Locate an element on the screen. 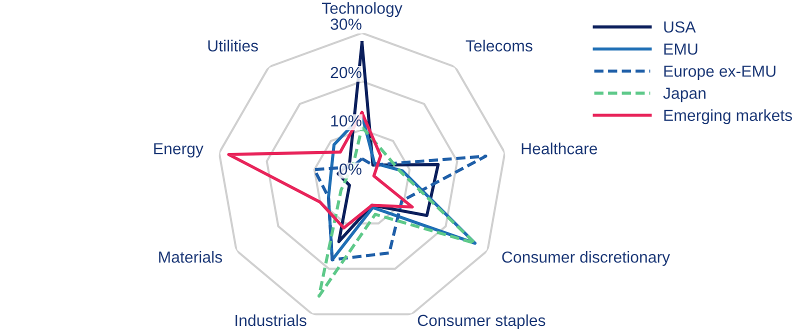  spoke-label: Industrials is located at coordinates (271, 320).